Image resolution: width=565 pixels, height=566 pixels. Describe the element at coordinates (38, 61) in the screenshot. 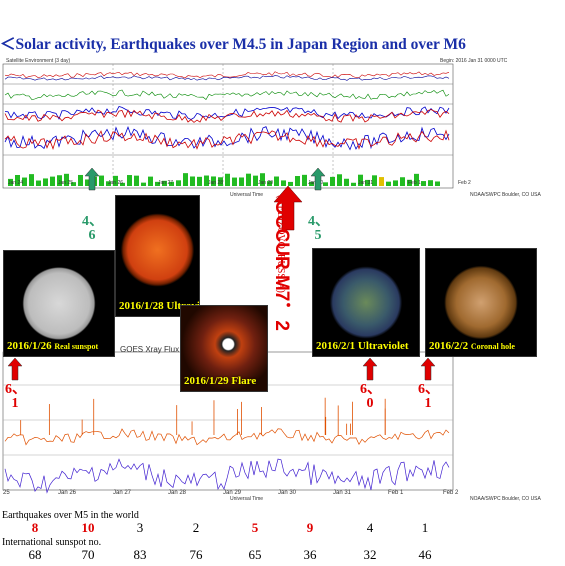

I see `top-header: Satellite Environment (3 day)` at that location.